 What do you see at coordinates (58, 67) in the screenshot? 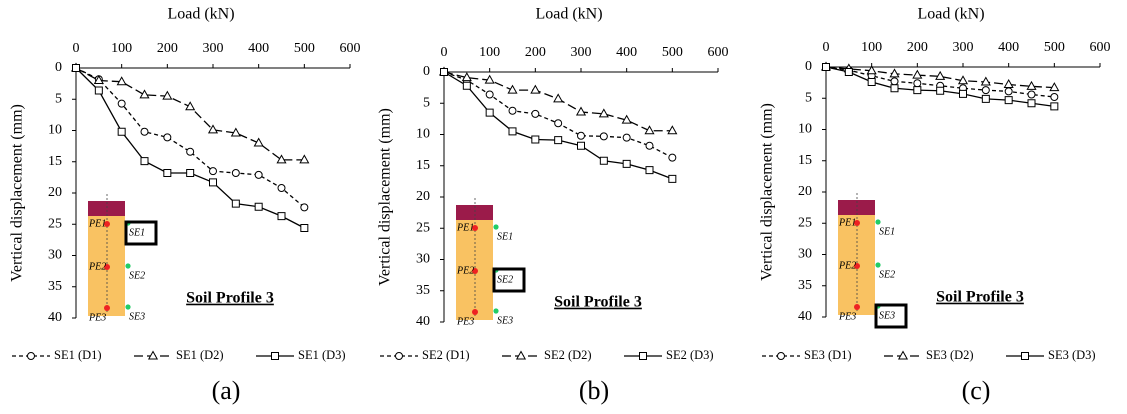
I see `y-tick-label: 0` at bounding box center [58, 67].